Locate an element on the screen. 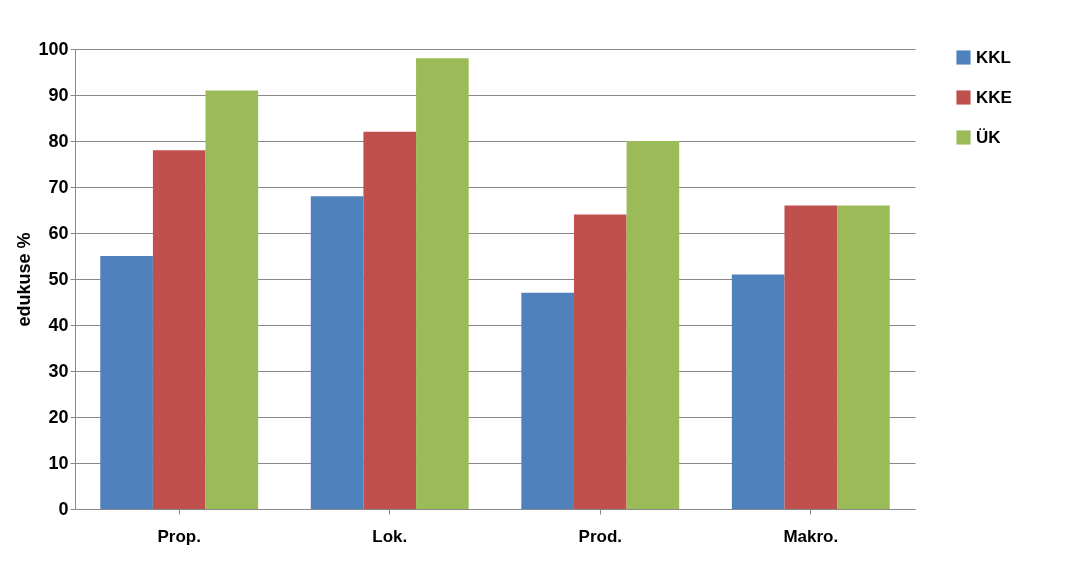  y-tick-label: 20 is located at coordinates (58, 416).